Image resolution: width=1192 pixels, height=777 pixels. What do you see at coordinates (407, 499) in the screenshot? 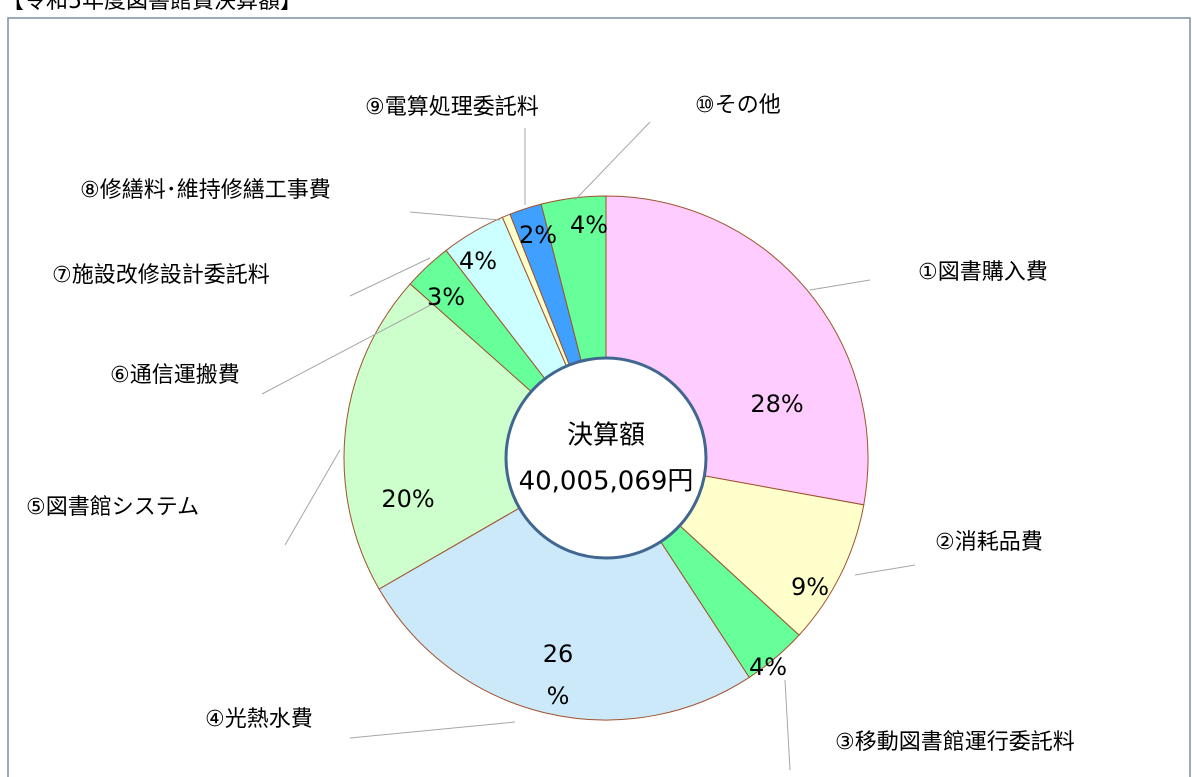
I see `value-label: 20%` at bounding box center [407, 499].